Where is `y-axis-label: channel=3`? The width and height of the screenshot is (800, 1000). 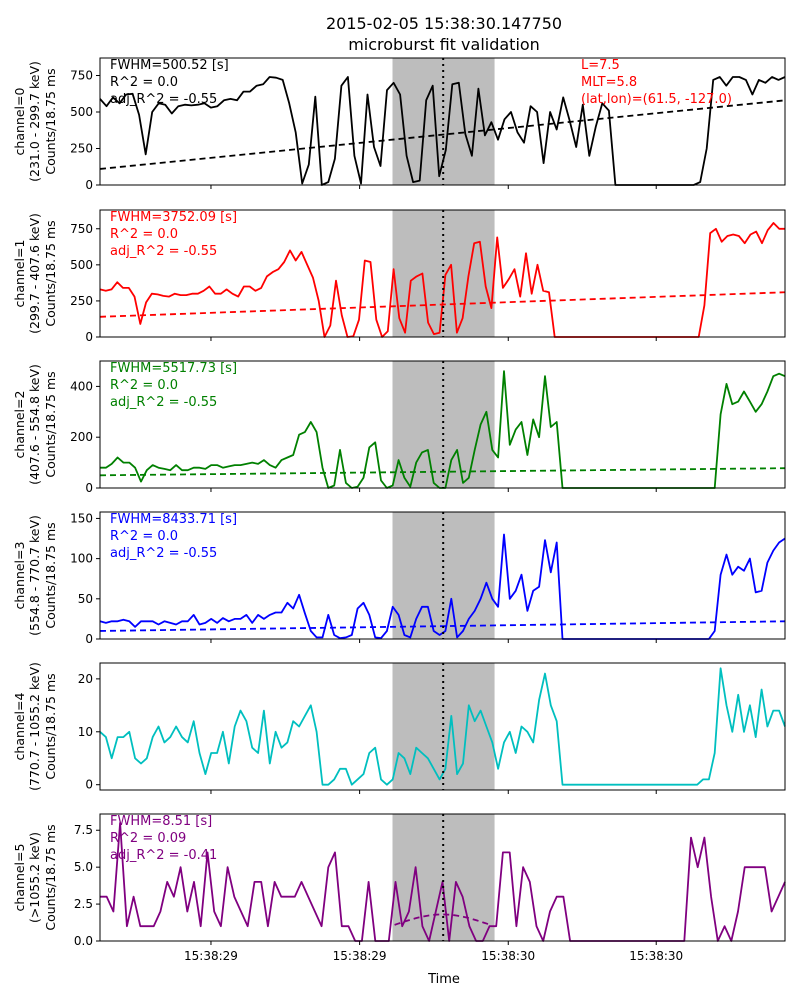 y-axis-label: channel=3 is located at coordinates (19, 576).